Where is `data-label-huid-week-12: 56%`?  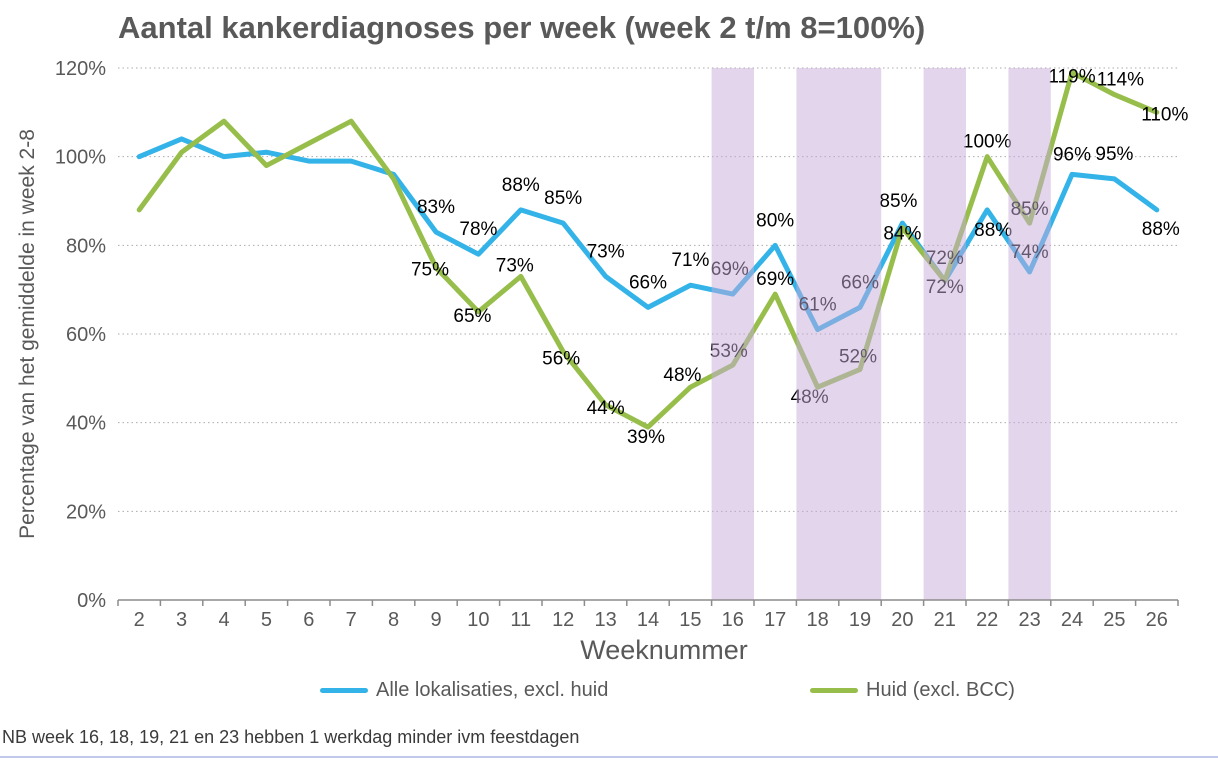 data-label-huid-week-12: 56% is located at coordinates (561, 359).